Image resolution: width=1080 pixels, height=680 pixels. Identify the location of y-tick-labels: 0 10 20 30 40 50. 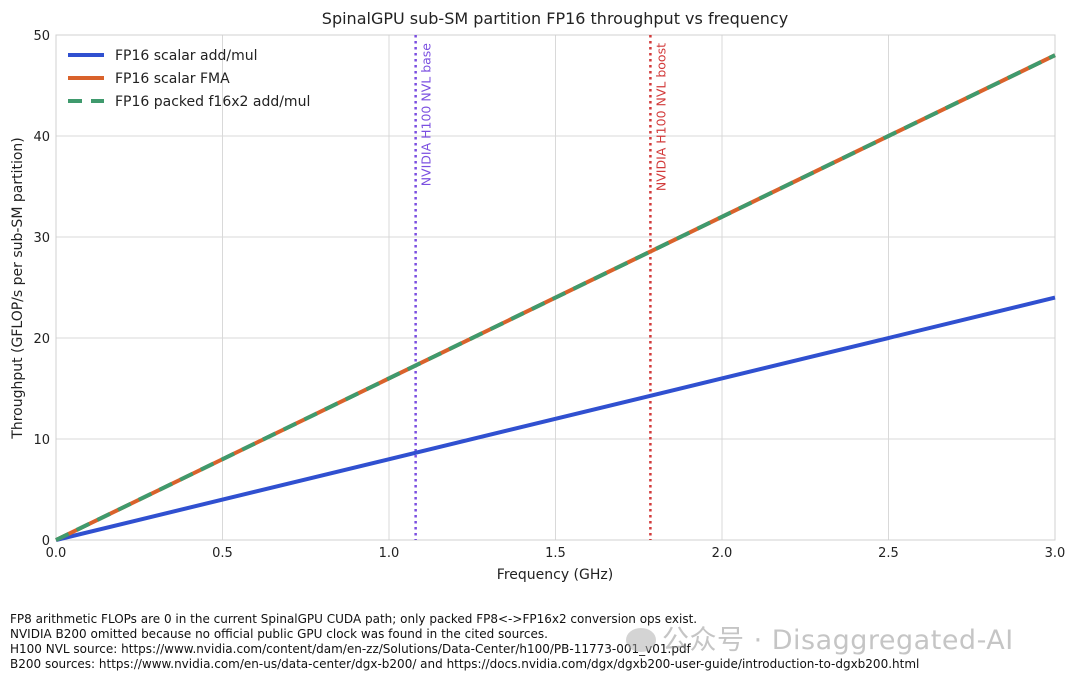
(41, 289).